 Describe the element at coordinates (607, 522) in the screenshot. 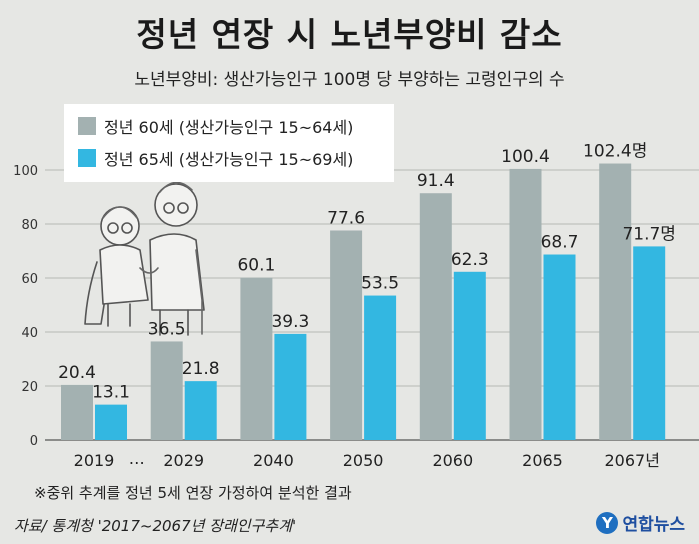

I see `yonhap-logo-icon: Y` at that location.